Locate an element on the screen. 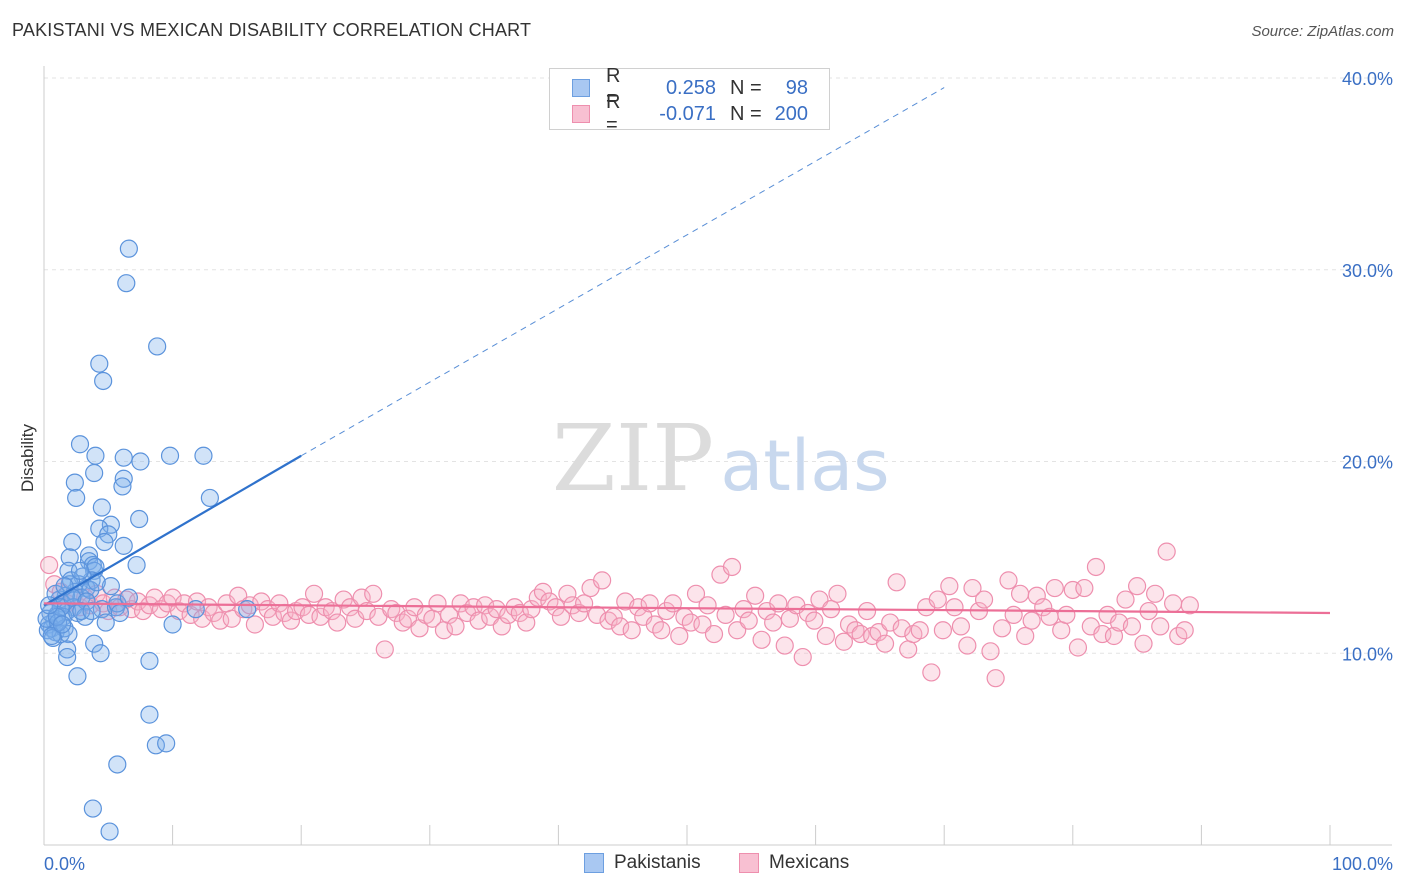 The width and height of the screenshot is (1406, 892). watermark-zip: ZIP is located at coordinates (633, 458).